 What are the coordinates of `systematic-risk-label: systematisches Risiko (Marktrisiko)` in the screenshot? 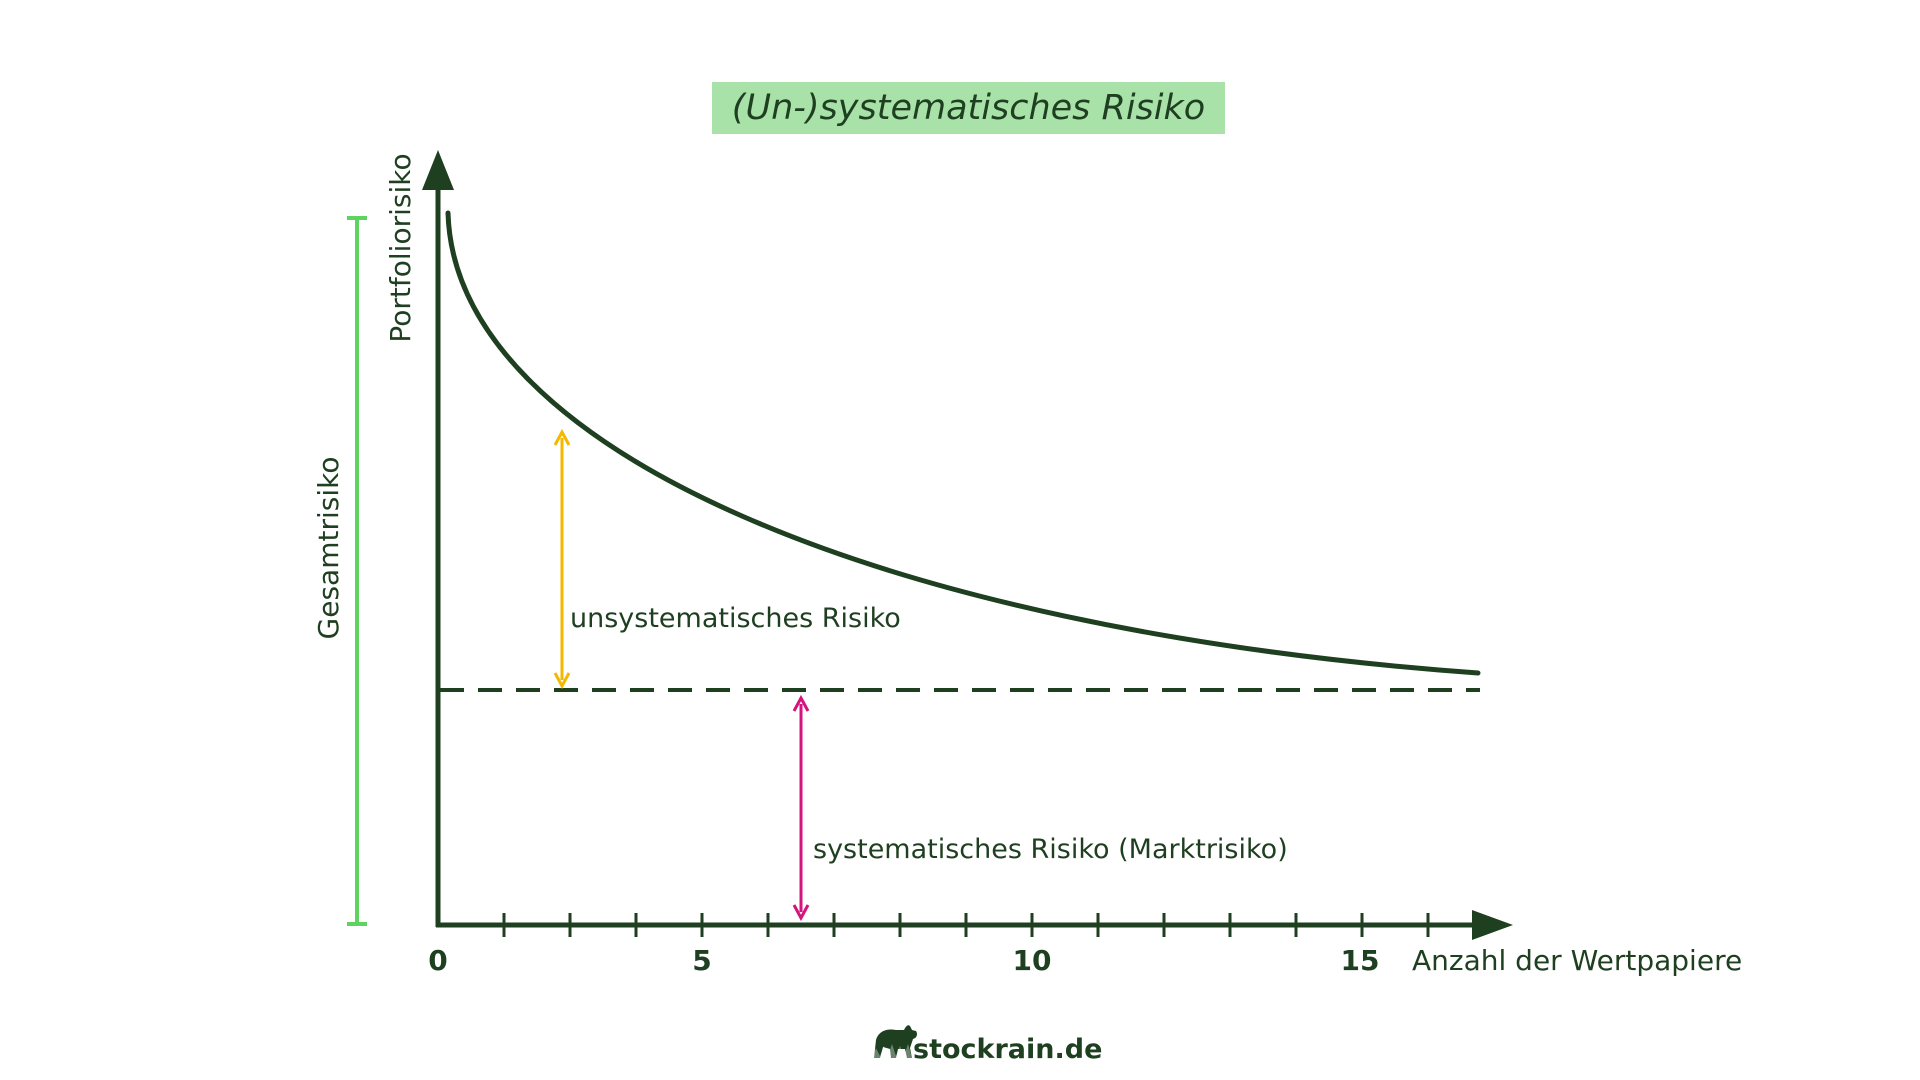 It's located at (1050, 849).